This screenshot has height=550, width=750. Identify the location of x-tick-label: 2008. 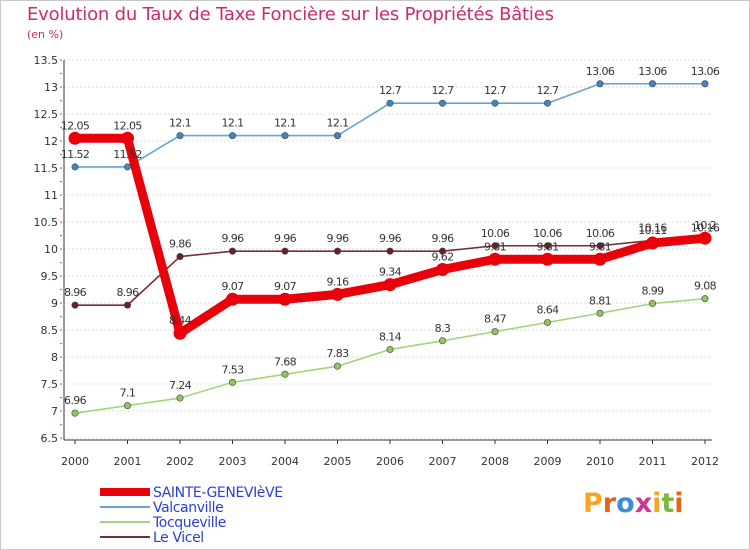
(495, 461).